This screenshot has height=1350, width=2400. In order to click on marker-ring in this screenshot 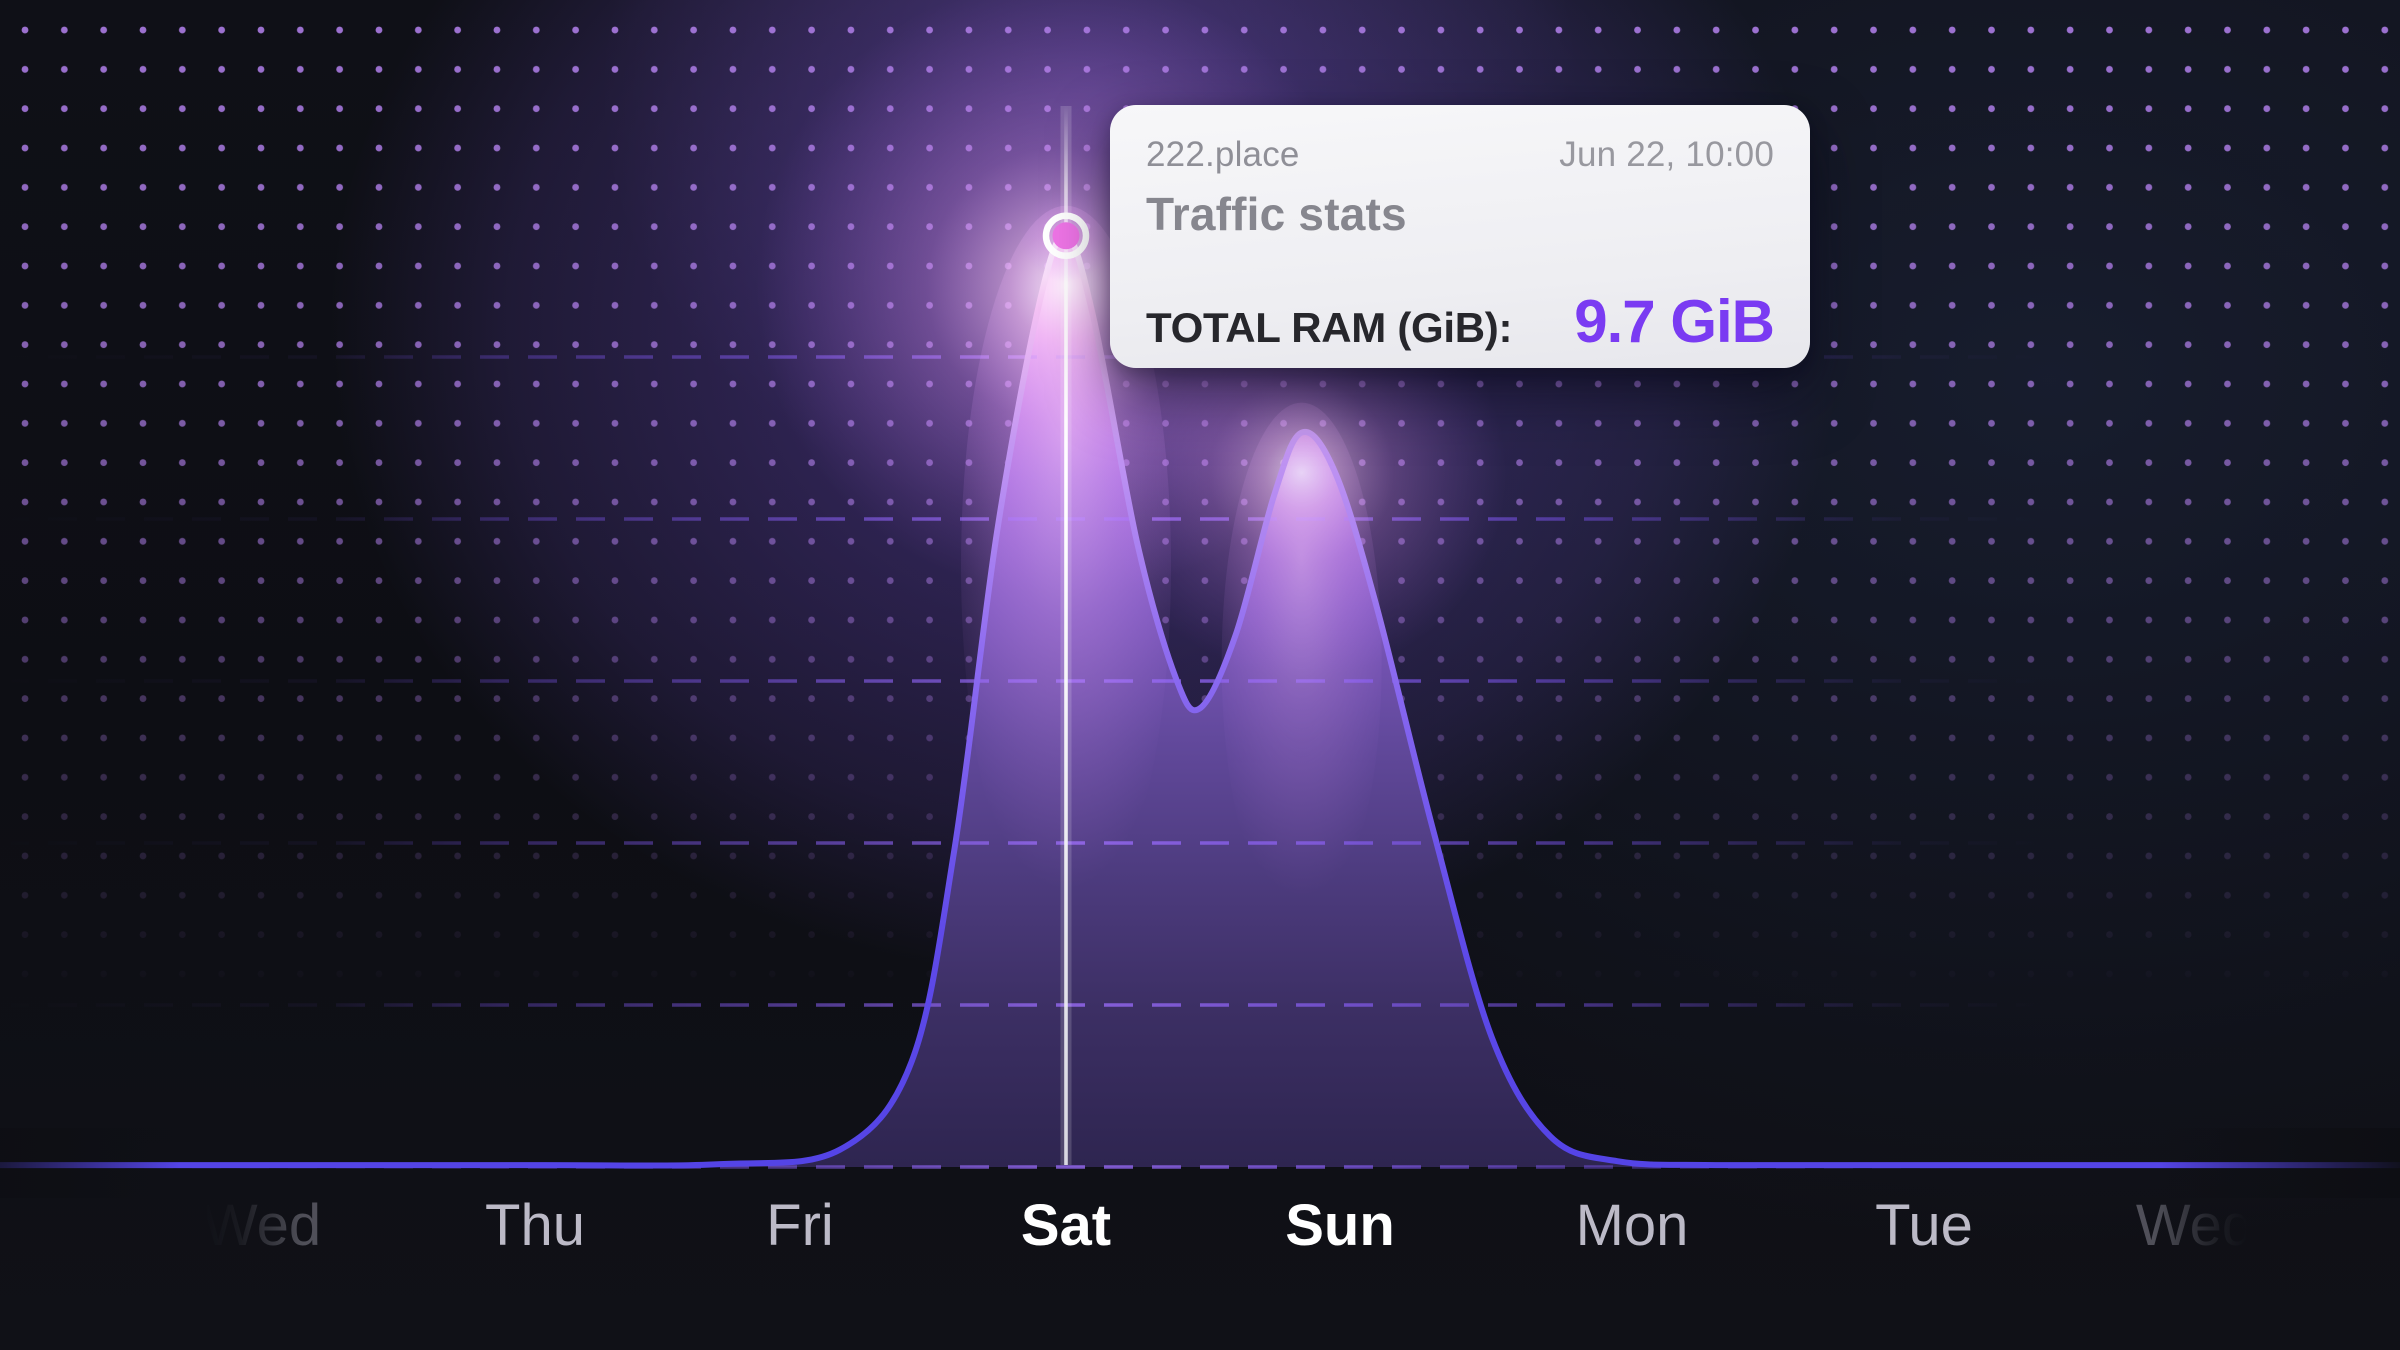, I will do `click(1066, 236)`.